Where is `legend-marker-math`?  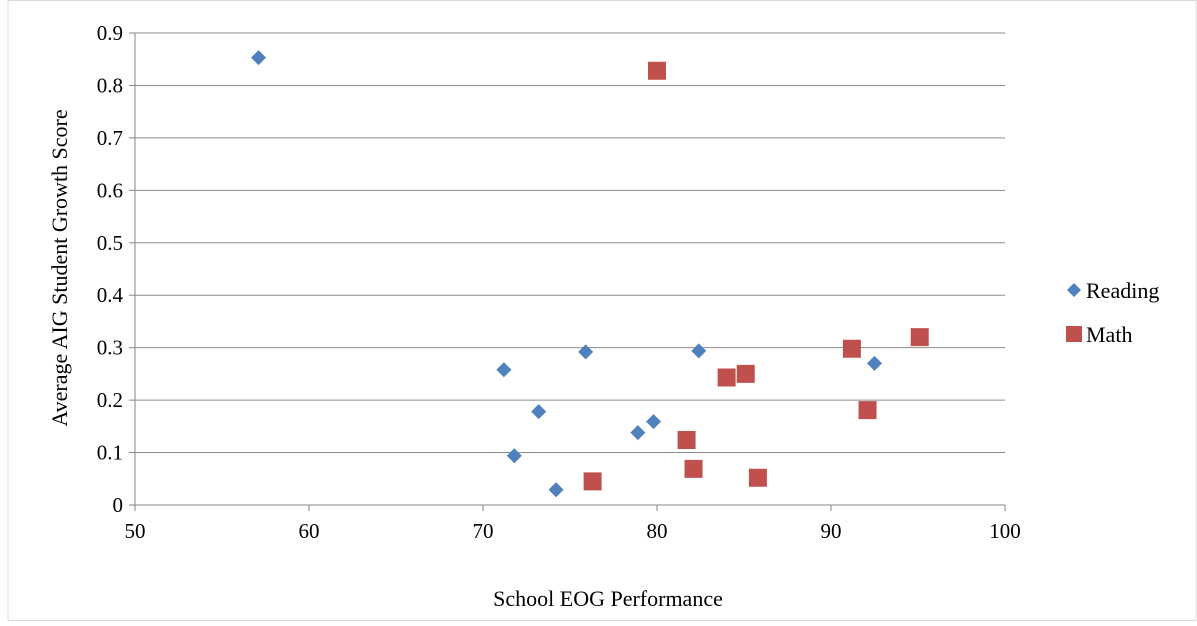 legend-marker-math is located at coordinates (1074, 334).